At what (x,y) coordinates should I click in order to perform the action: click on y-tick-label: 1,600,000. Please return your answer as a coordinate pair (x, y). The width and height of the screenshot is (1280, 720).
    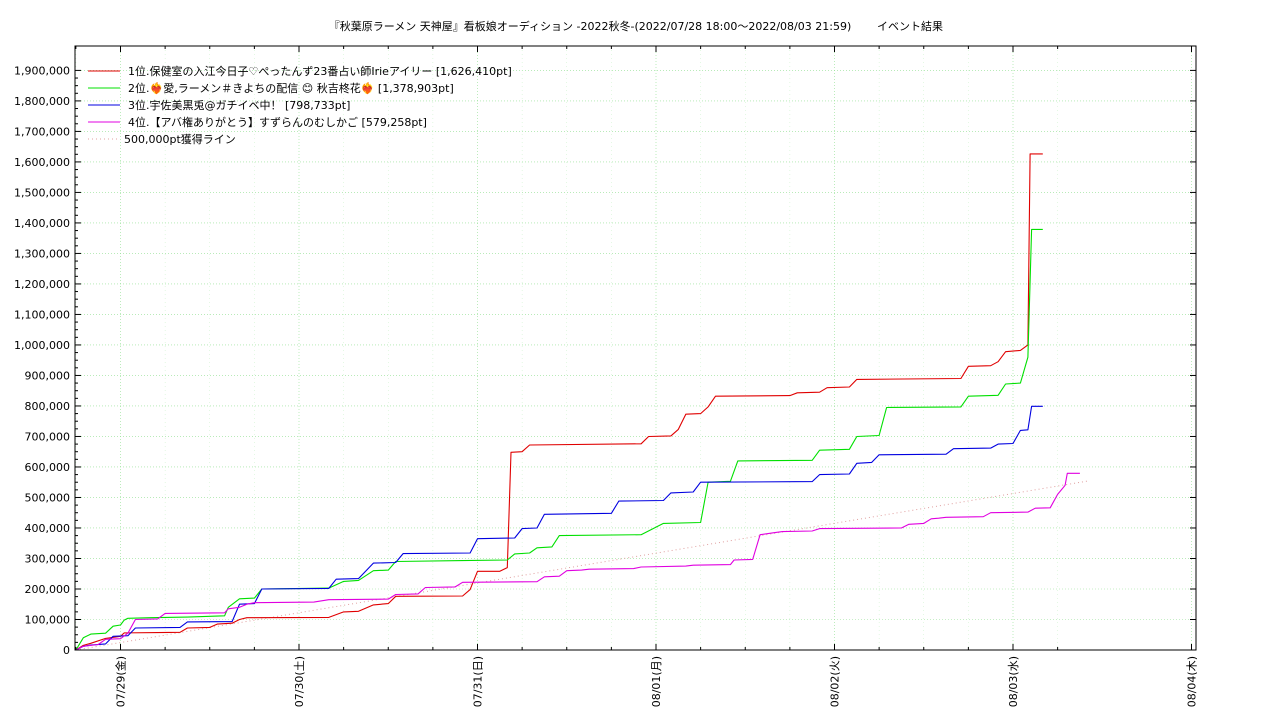
    Looking at the image, I should click on (42, 162).